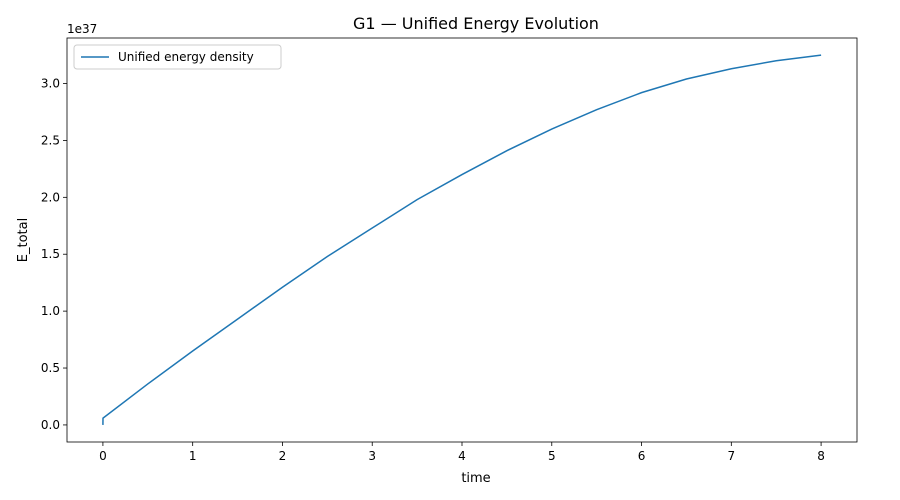 The image size is (900, 500). Describe the element at coordinates (186, 57) in the screenshot. I see `legend-label: Unified energy density` at that location.